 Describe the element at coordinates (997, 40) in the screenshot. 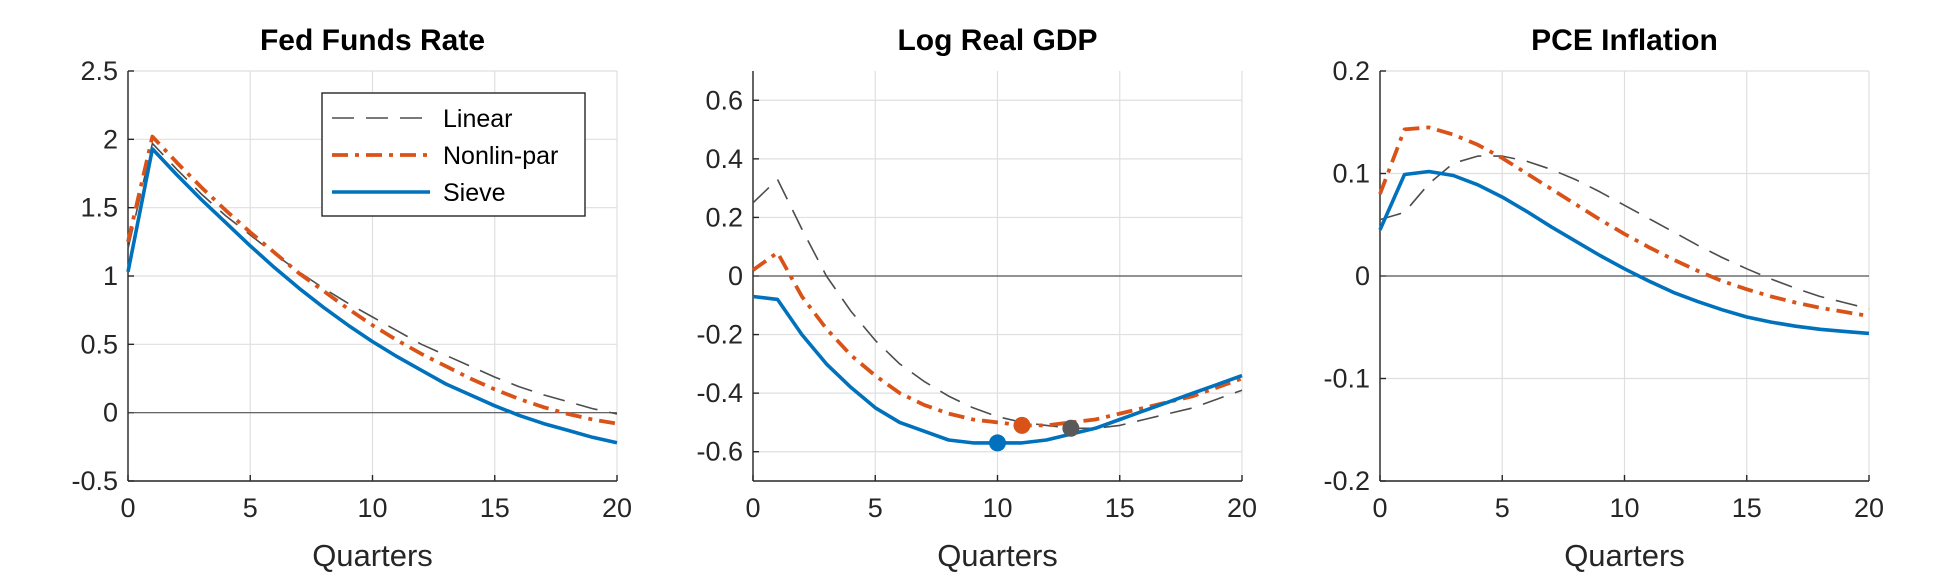

I see `chart-title: Log Real GDP` at that location.